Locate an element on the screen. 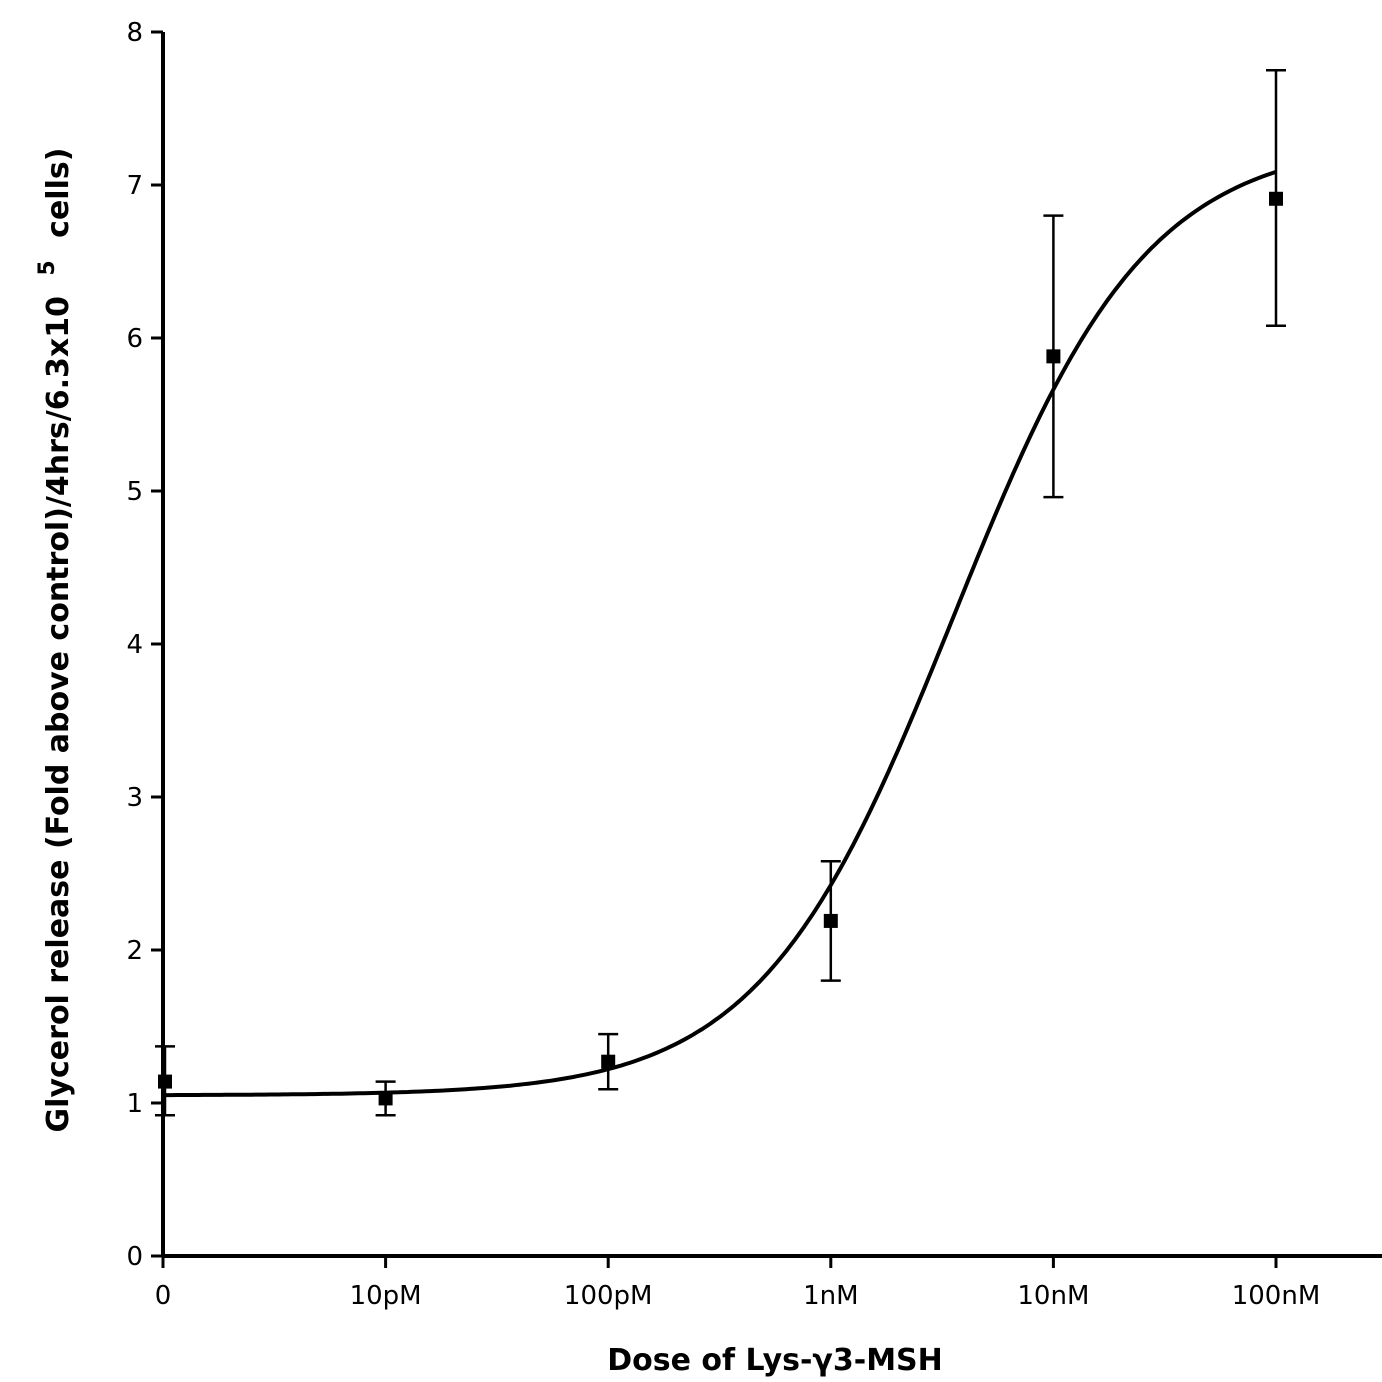 The height and width of the screenshot is (1382, 1382). y-tick-label: 5 is located at coordinates (134, 492).